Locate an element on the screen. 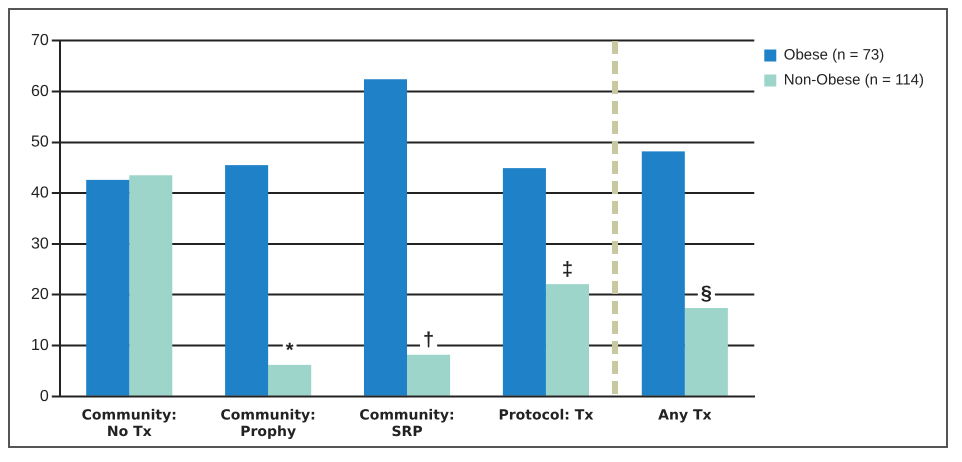  y-tick-label: 60 is located at coordinates (40, 91).